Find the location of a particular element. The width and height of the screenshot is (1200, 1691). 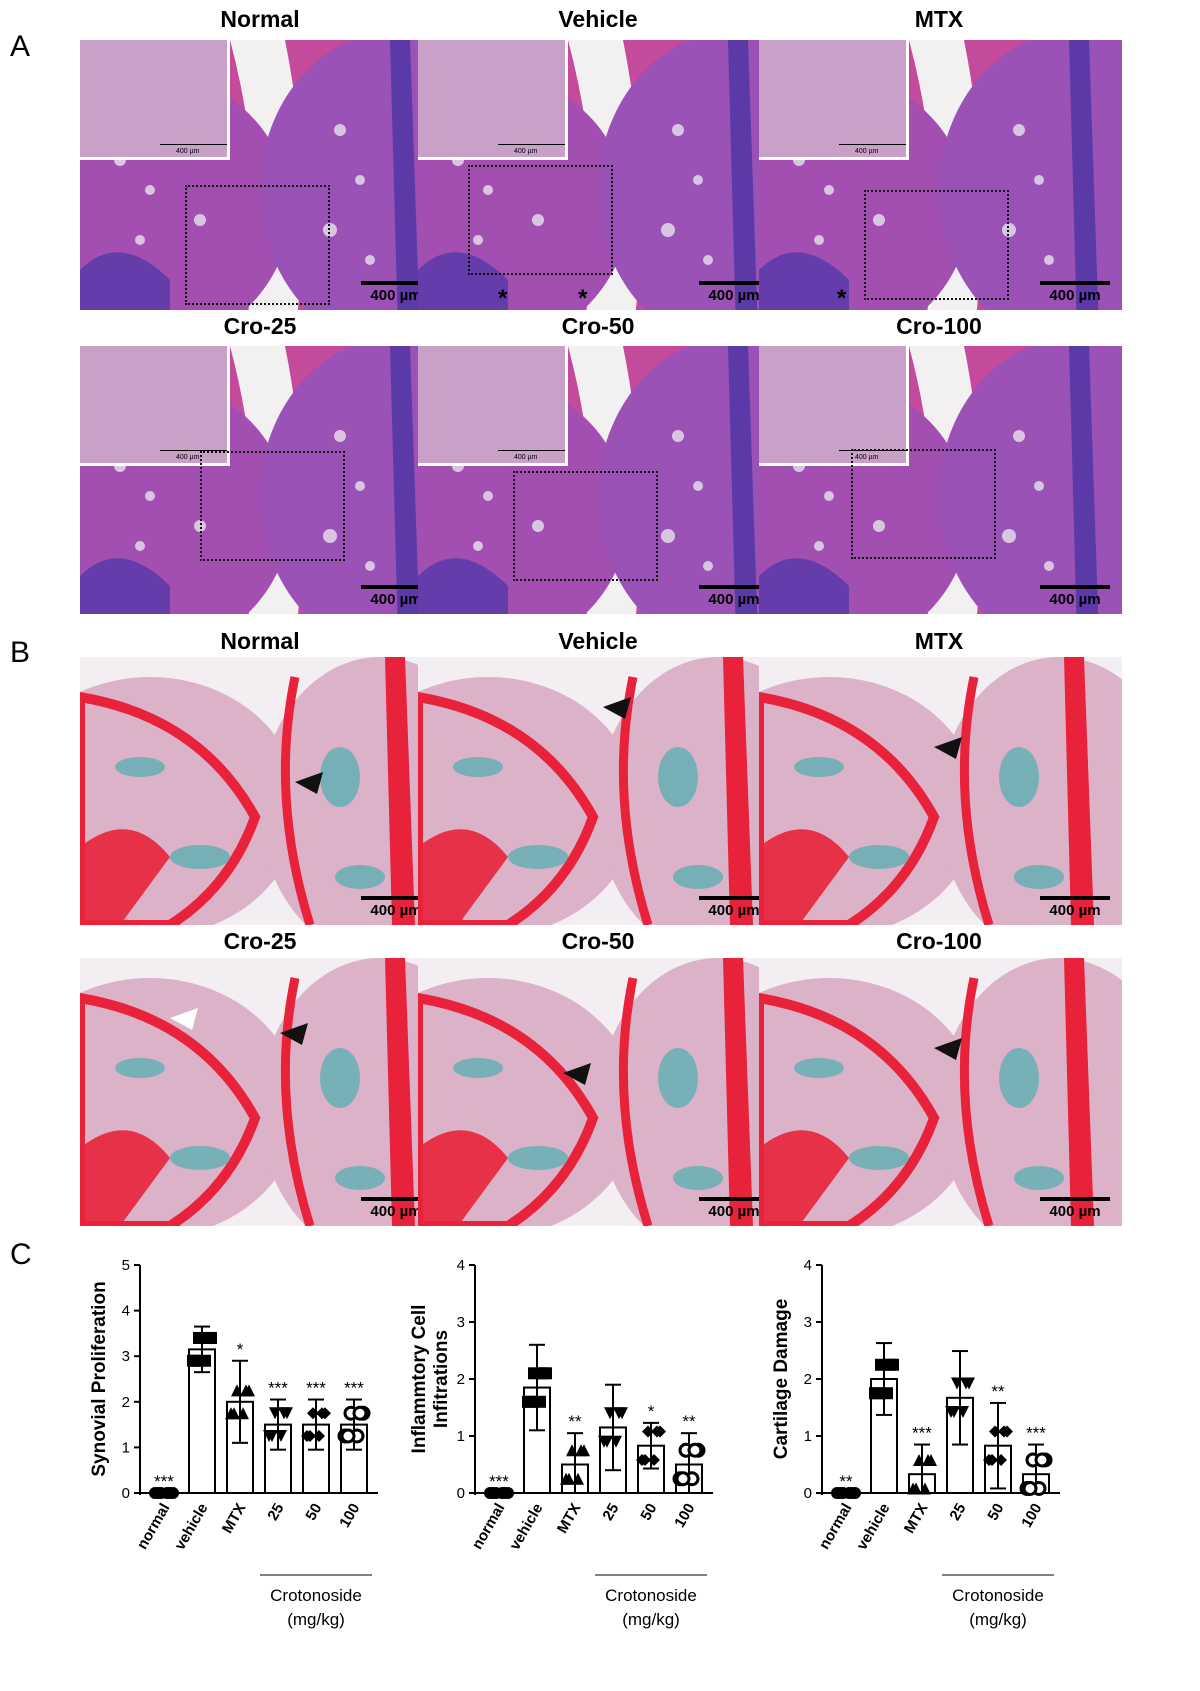

title-a-4: Cro-50 is located at coordinates (598, 326).